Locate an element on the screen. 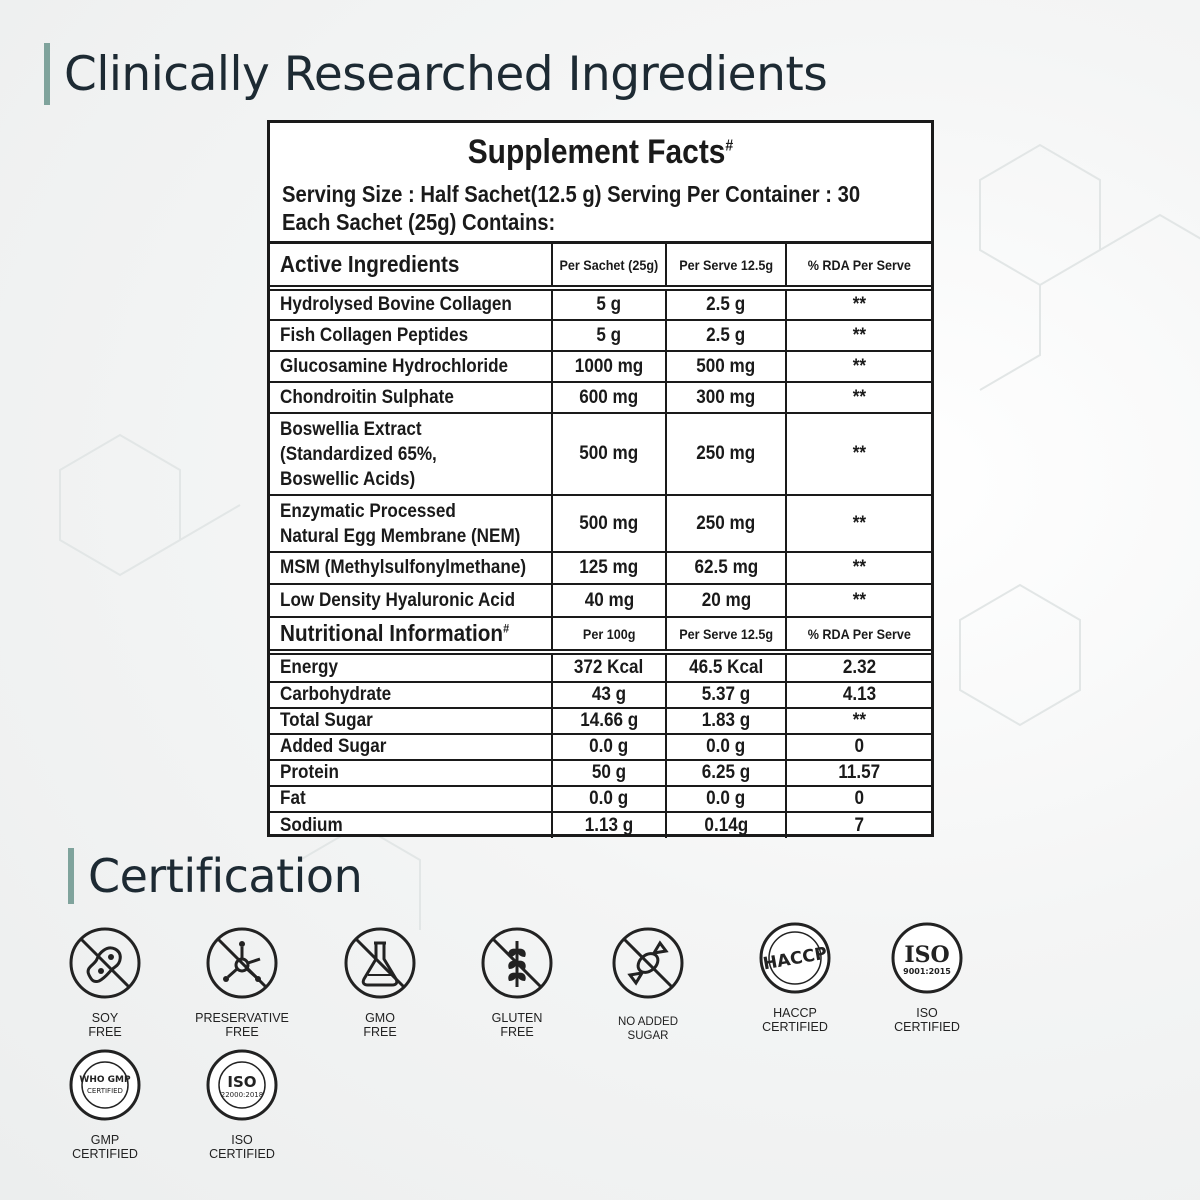  certification-heading-text: Certification is located at coordinates (225, 876).